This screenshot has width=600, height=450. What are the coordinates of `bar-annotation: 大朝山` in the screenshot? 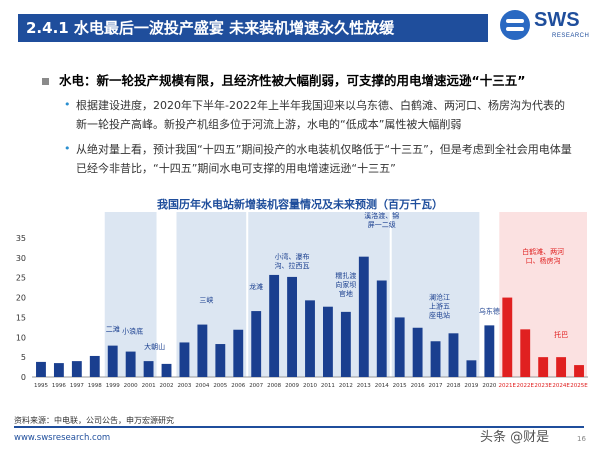 It's located at (154, 346).